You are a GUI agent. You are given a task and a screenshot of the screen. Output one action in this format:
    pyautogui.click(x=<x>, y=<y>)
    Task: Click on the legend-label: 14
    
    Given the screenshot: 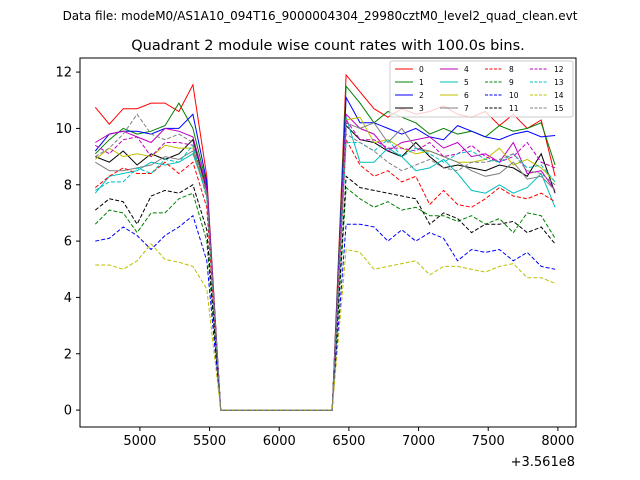 What is the action you would take?
    pyautogui.click(x=559, y=95)
    